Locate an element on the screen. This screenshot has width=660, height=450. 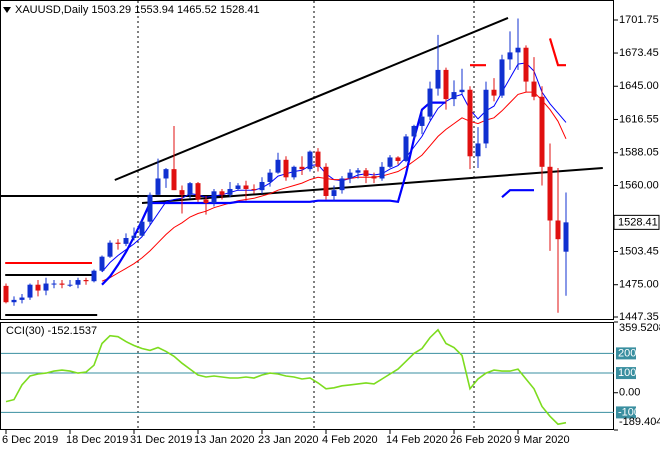
level-label: 100 is located at coordinates (627, 373).